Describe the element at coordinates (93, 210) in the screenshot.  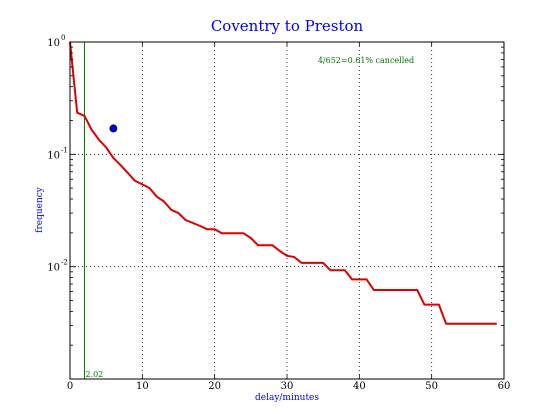
I see `median-line-group: 2.02` at that location.